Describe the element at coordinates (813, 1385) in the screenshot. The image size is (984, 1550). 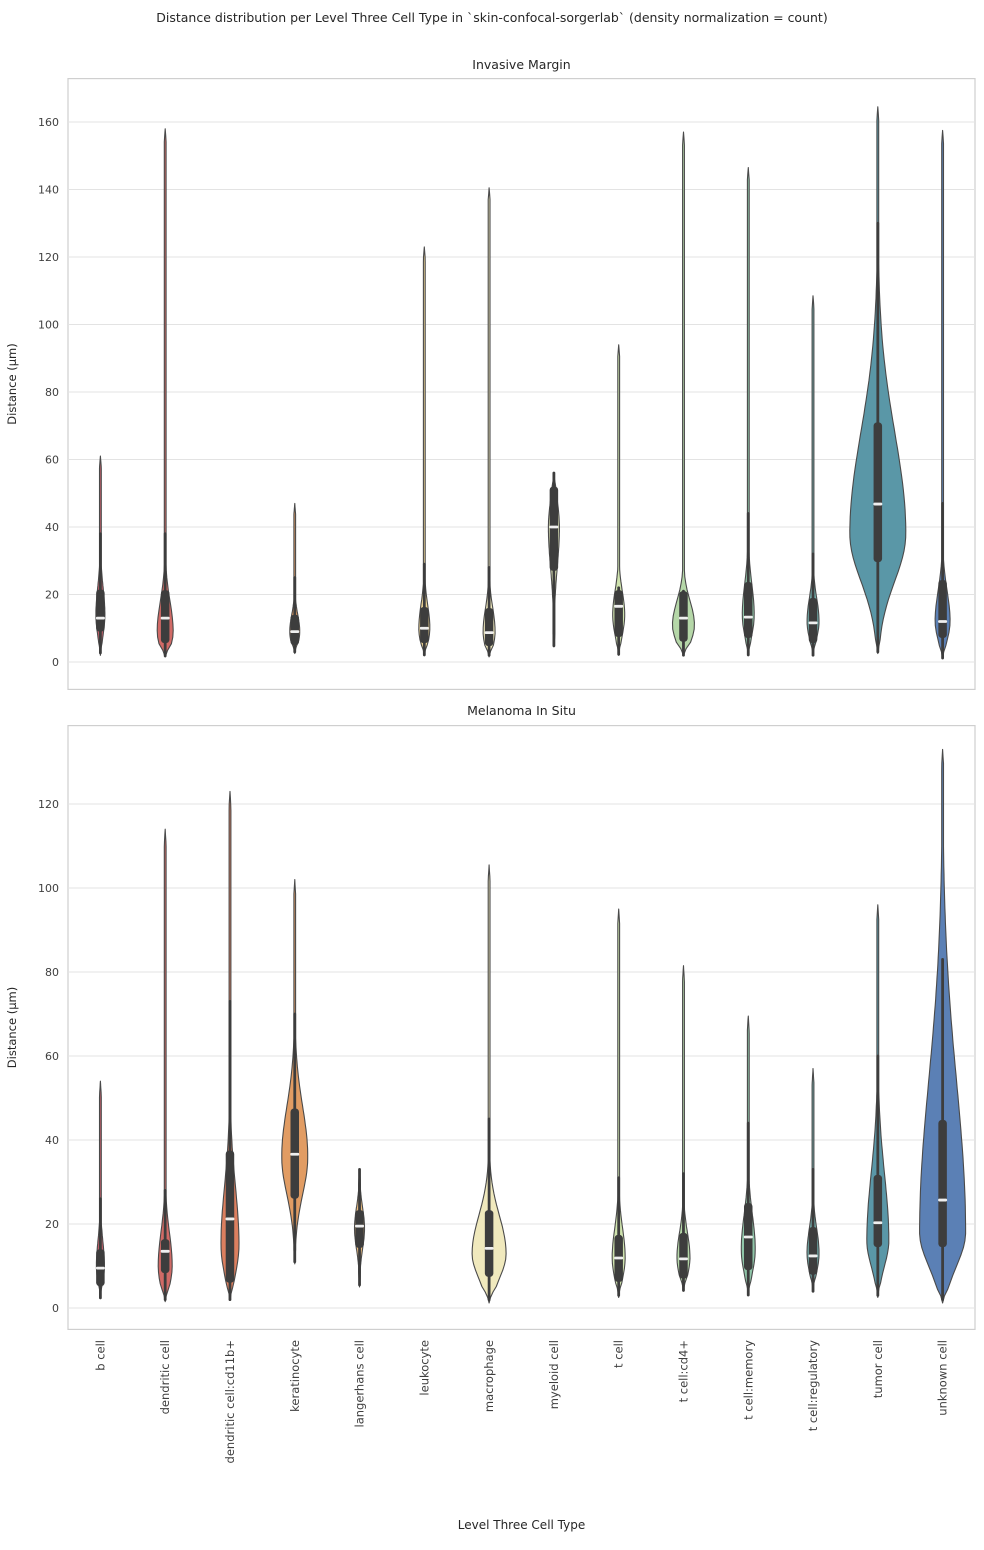
I see `x-tick-label: t cell:regulatory` at that location.